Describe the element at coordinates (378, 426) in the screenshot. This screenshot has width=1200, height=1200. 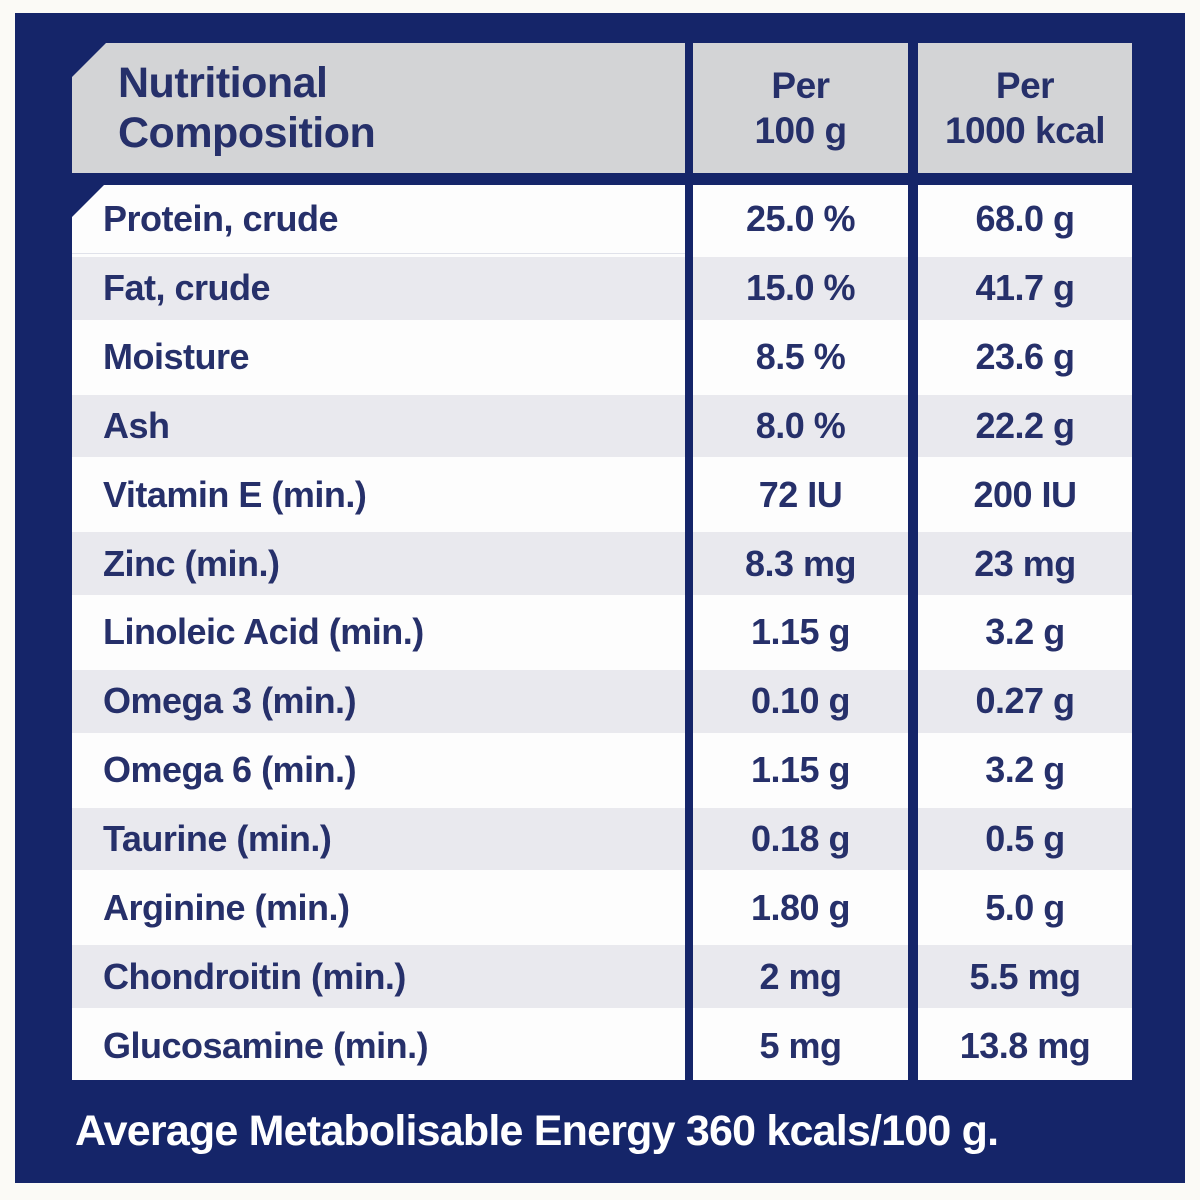
I see `row-label: Ash` at that location.